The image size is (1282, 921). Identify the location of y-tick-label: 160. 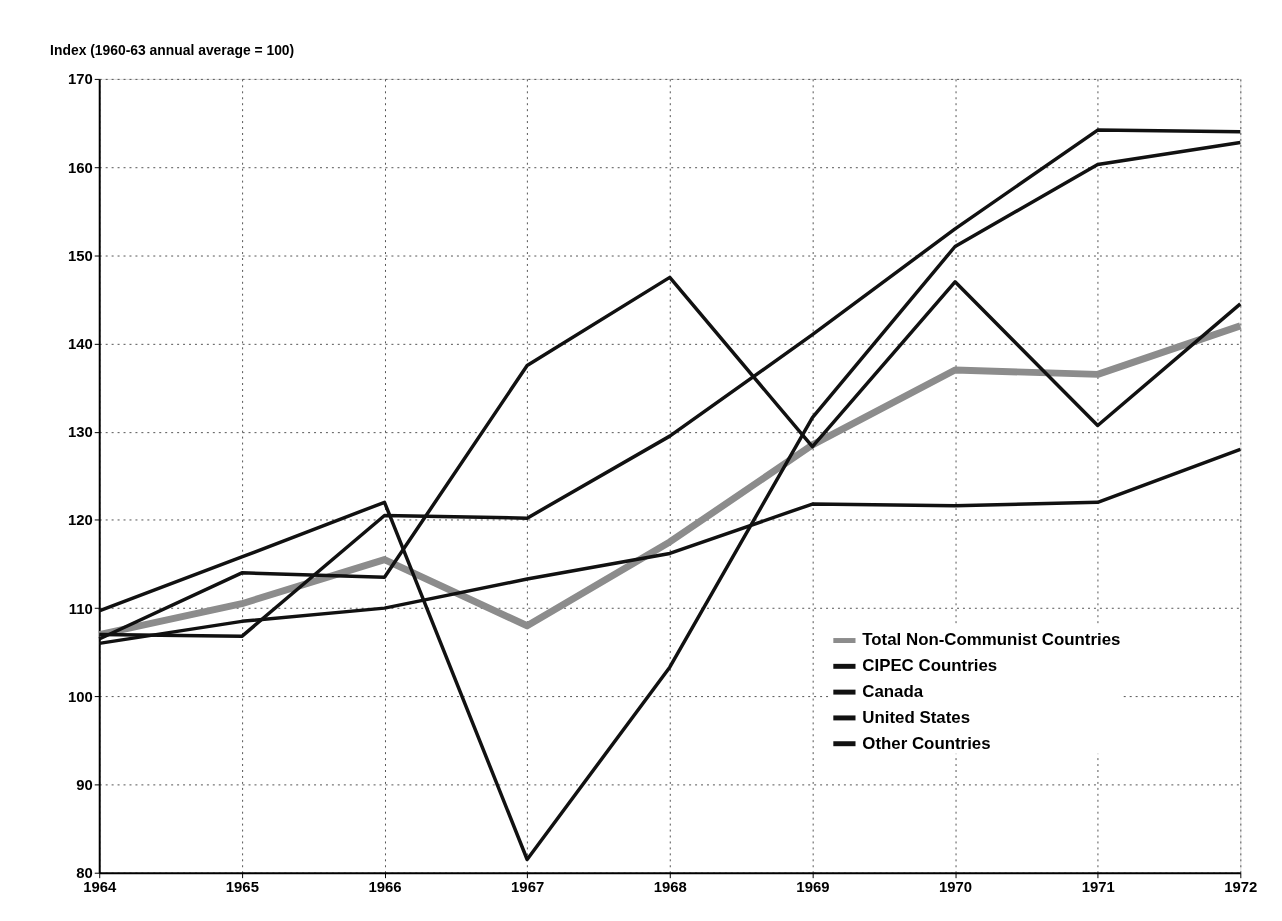
(80, 167).